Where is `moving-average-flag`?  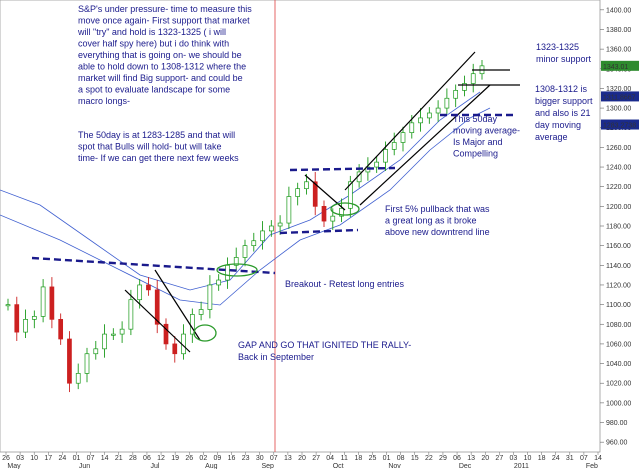
moving-average-flag is located at coordinates (620, 96).